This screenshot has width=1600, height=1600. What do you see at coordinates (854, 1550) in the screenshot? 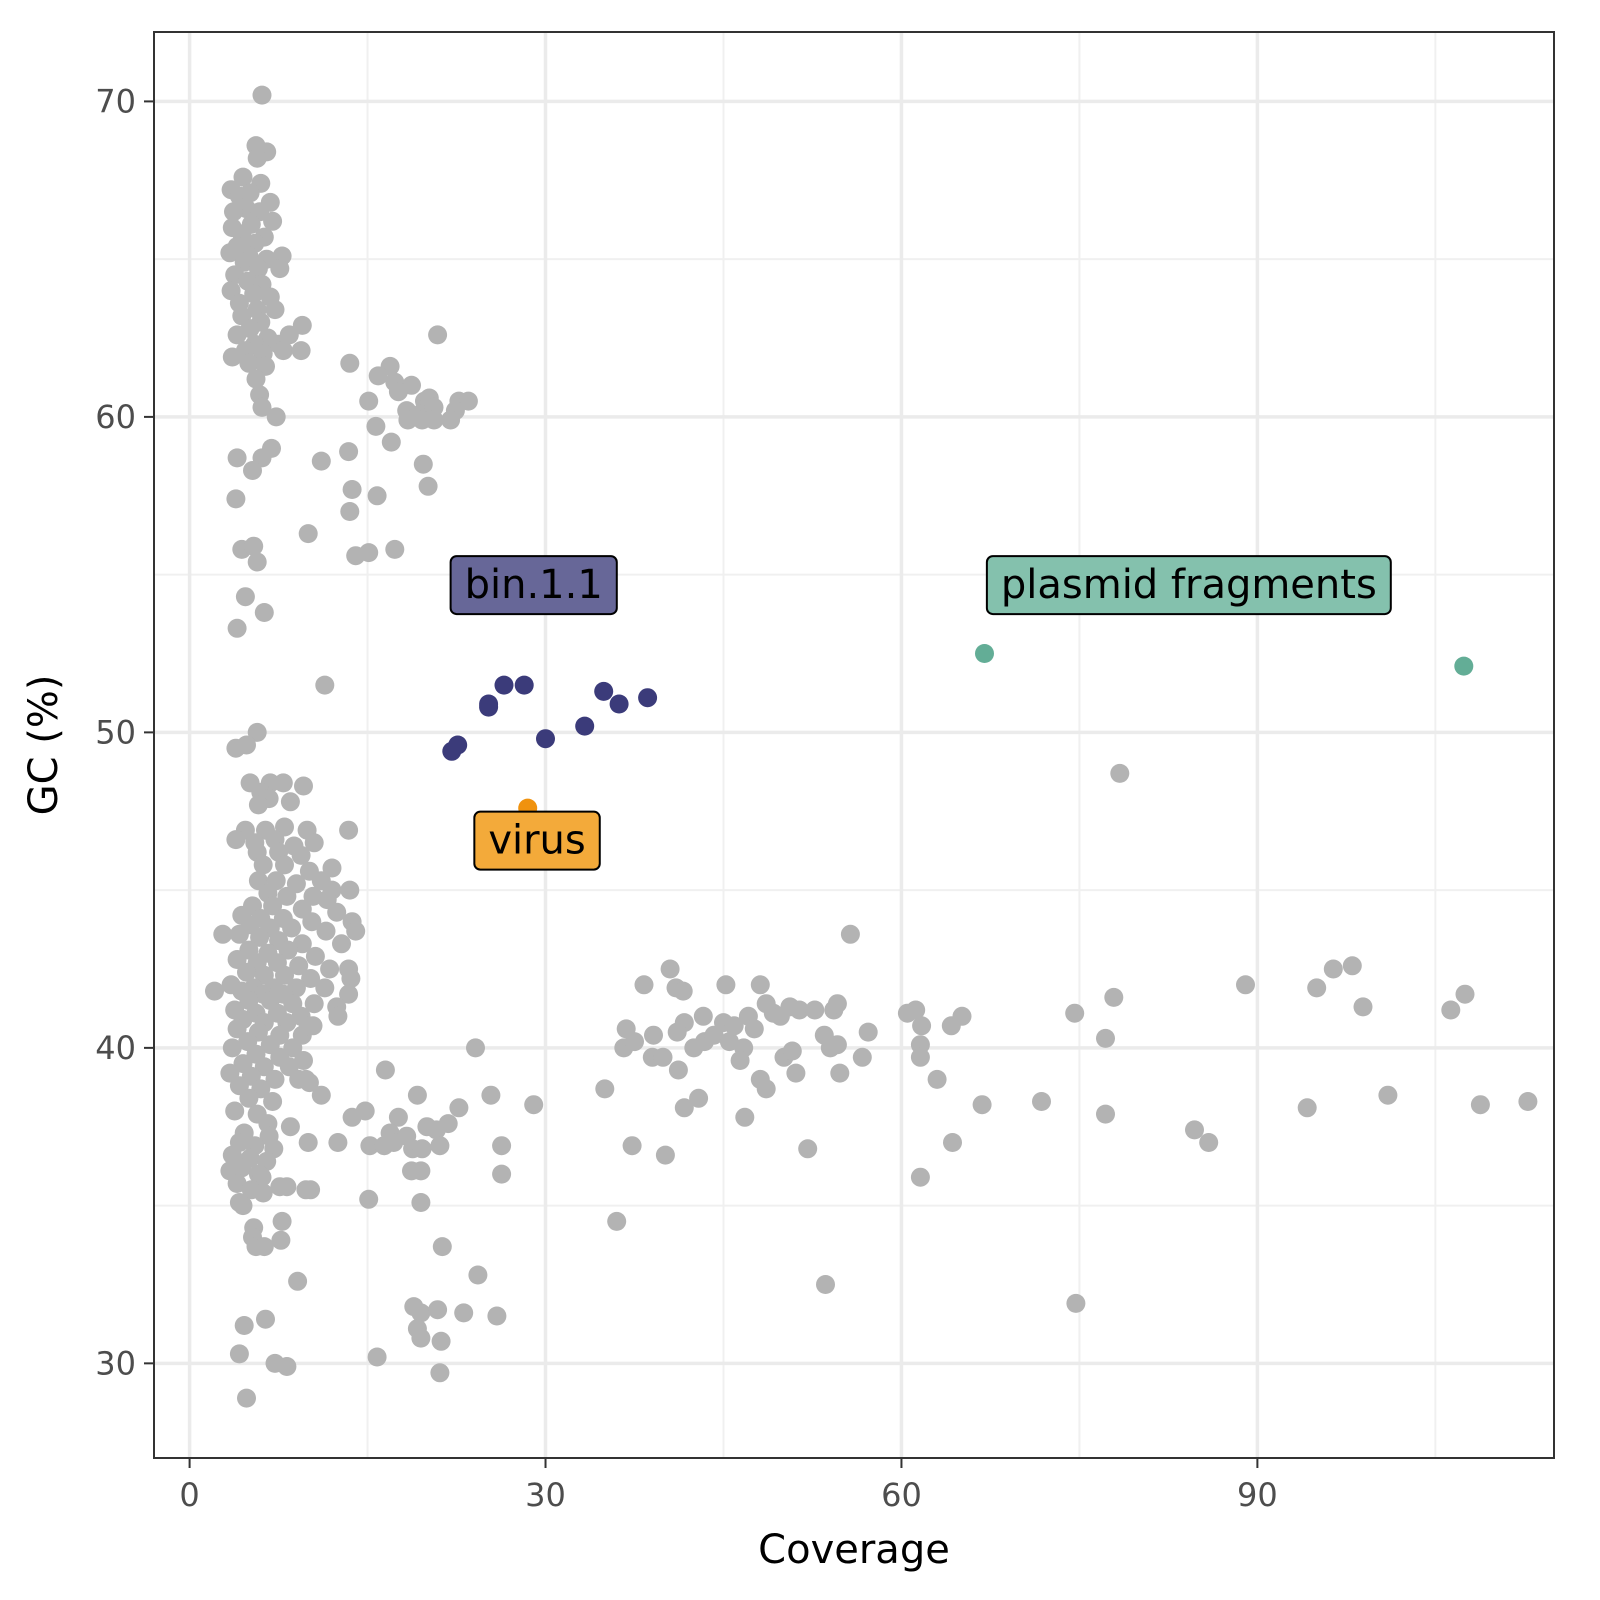
I see `x-axis-title: Coverage` at bounding box center [854, 1550].